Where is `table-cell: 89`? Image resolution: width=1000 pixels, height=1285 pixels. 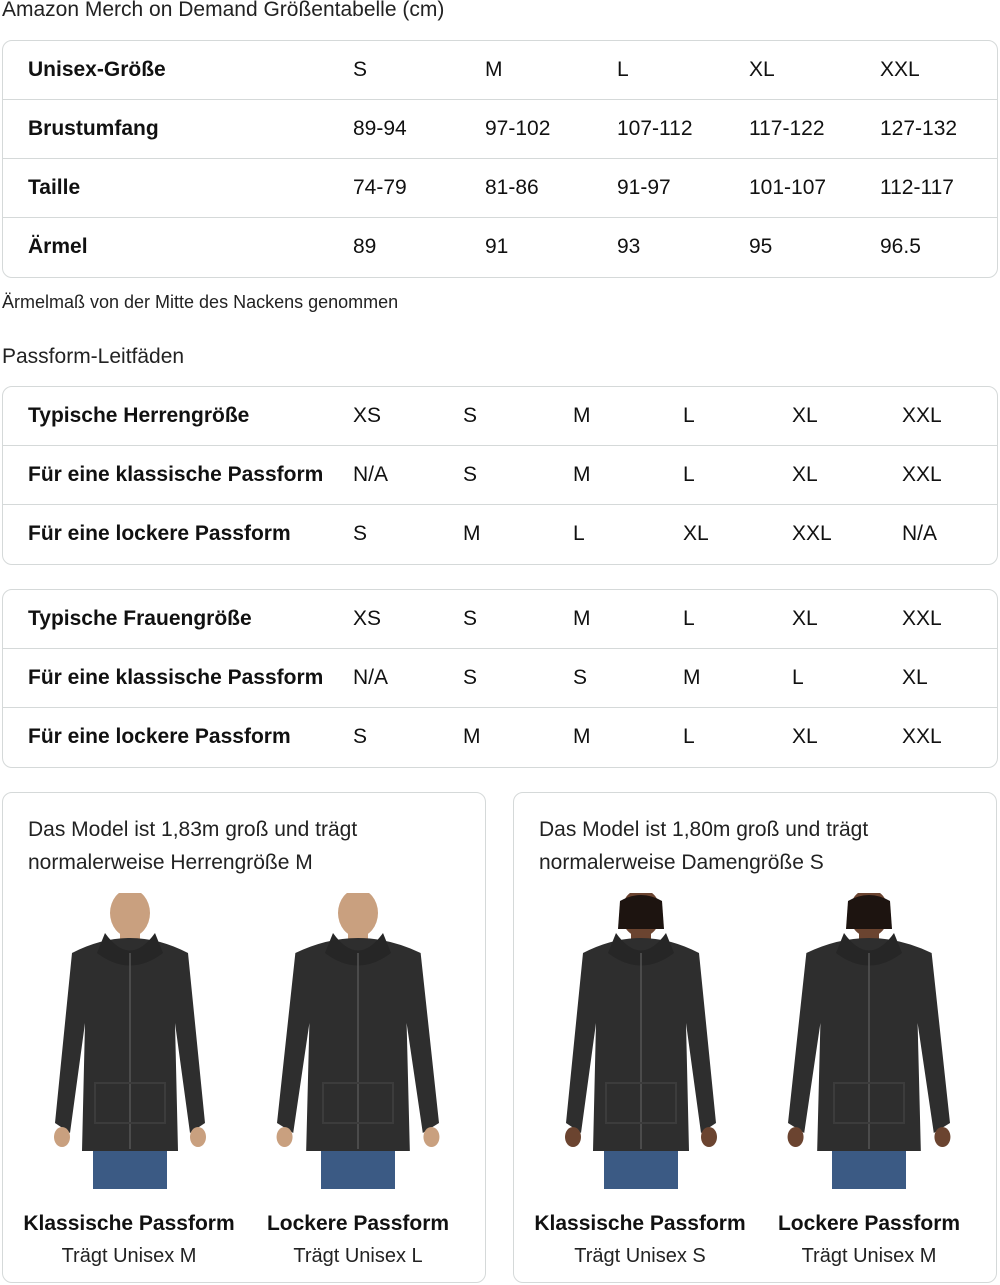 table-cell: 89 is located at coordinates (365, 246).